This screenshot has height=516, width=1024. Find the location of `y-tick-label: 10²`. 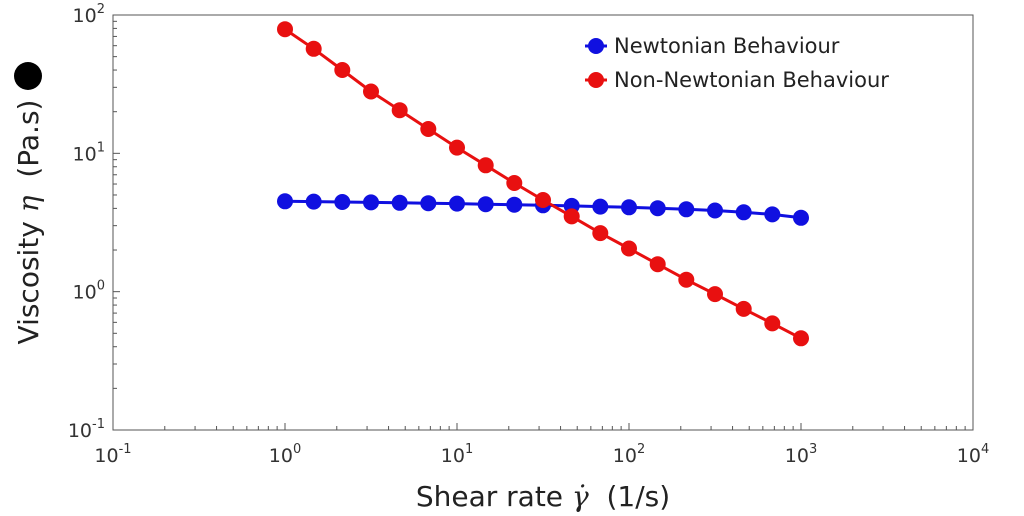

y-tick-label: 10² is located at coordinates (89, 14).